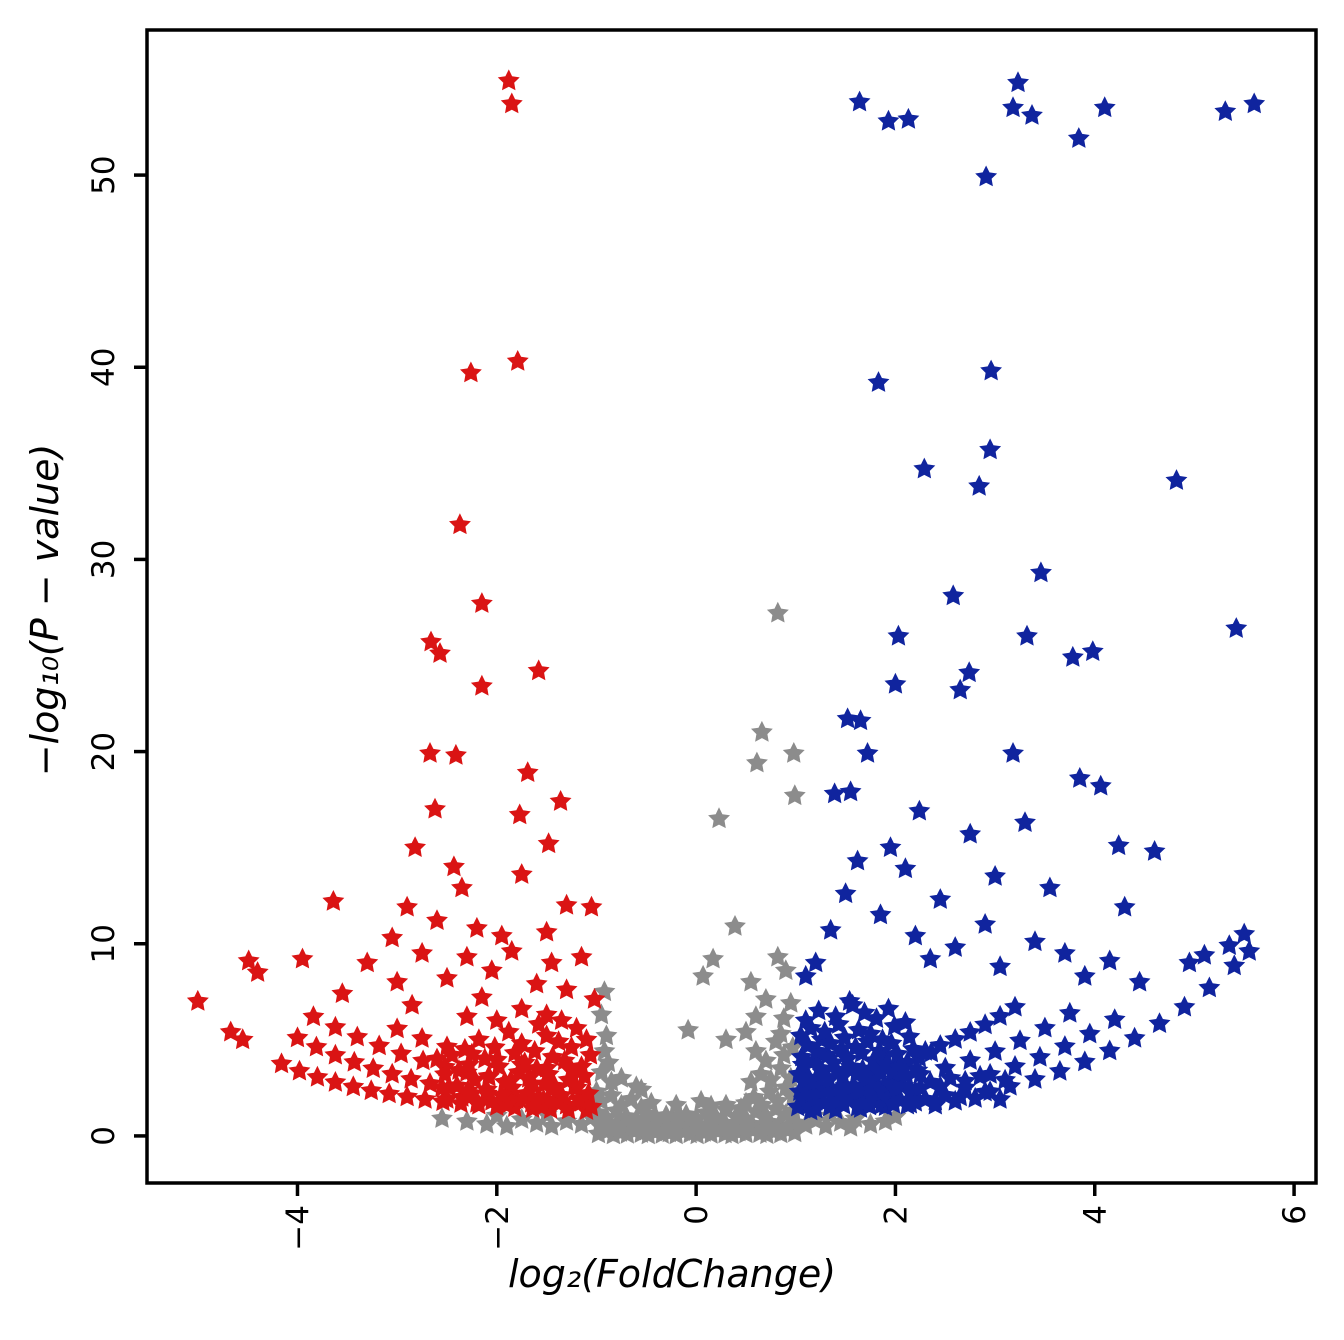 The width and height of the screenshot is (1344, 1340). What do you see at coordinates (697, 1215) in the screenshot?
I see `x-tick-label: 0` at bounding box center [697, 1215].